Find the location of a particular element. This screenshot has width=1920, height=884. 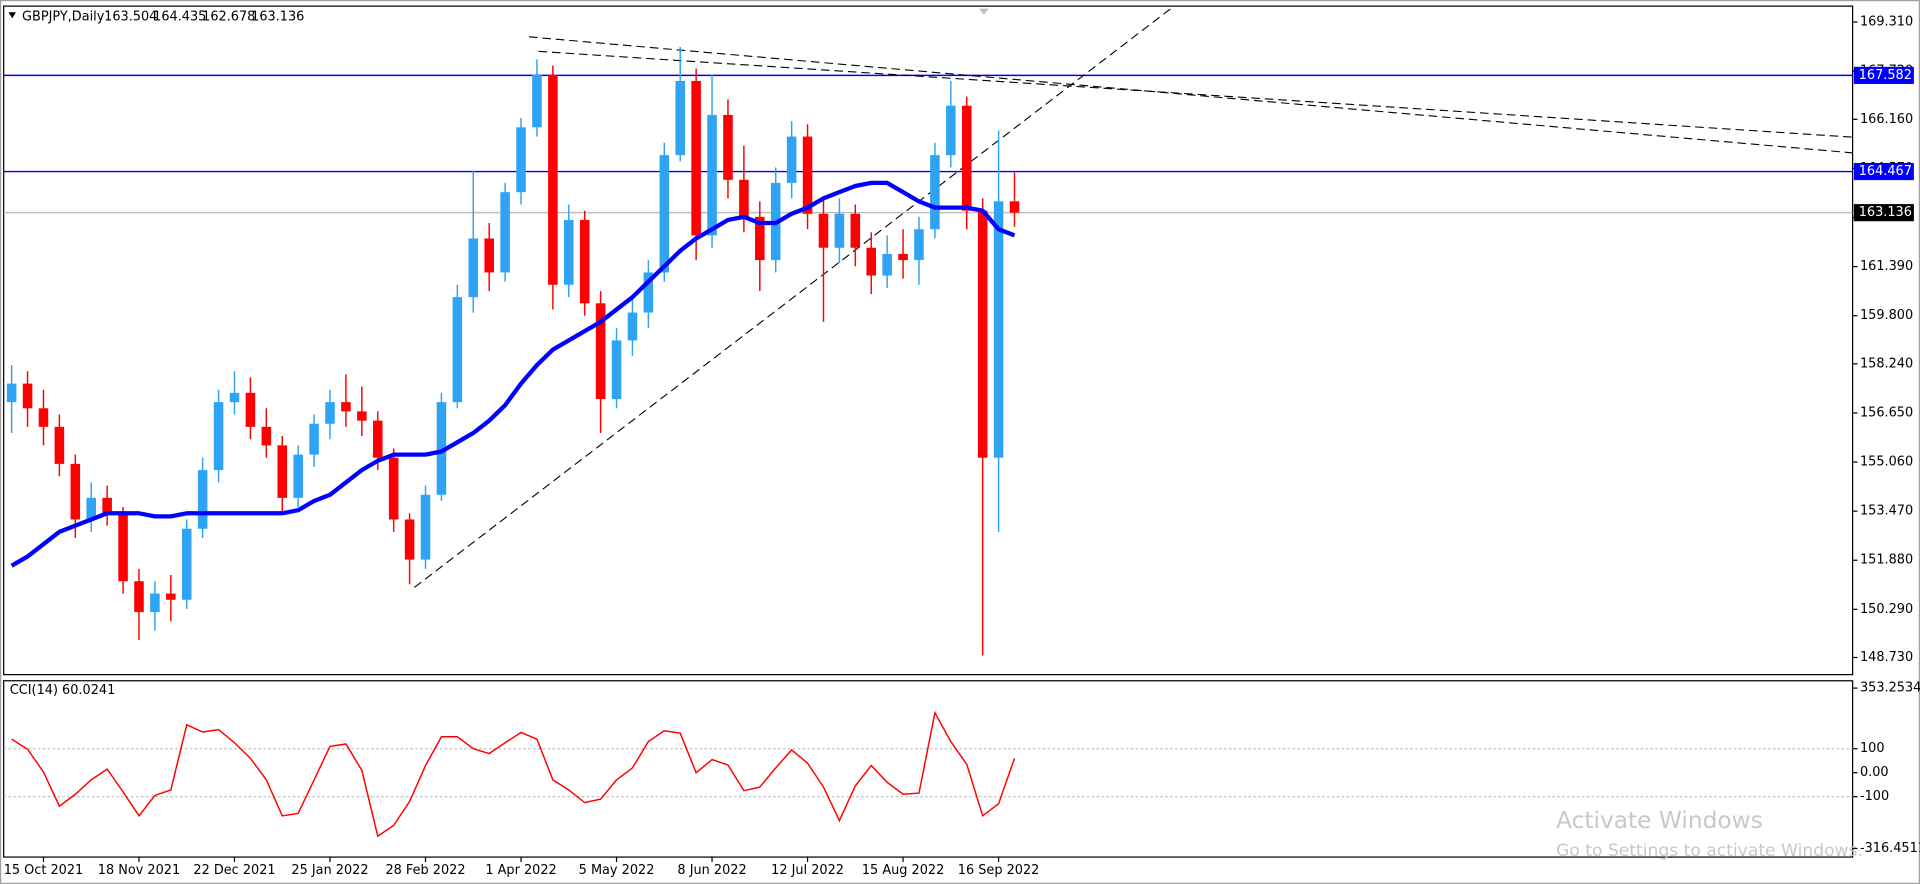

y-tick-label: 166.160 is located at coordinates (1886, 119).